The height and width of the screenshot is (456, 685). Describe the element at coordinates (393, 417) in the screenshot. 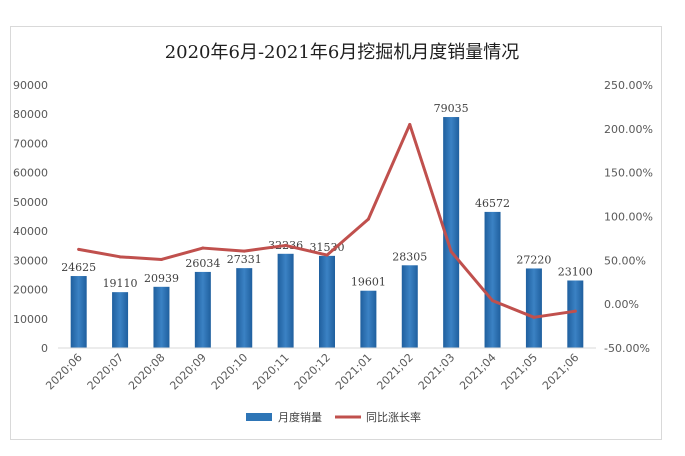

I see `legend-line-label: 同比涨长率` at that location.